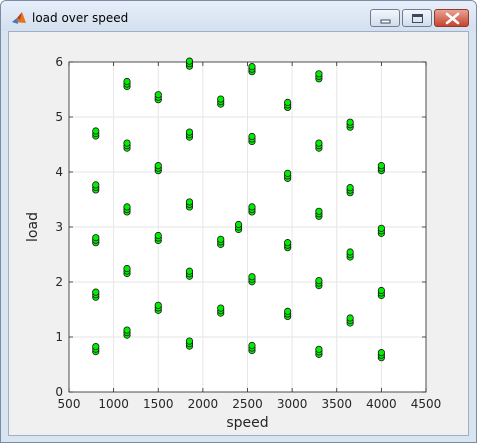 The width and height of the screenshot is (477, 443). What do you see at coordinates (381, 404) in the screenshot?
I see `x-tick-label: 4000` at bounding box center [381, 404].